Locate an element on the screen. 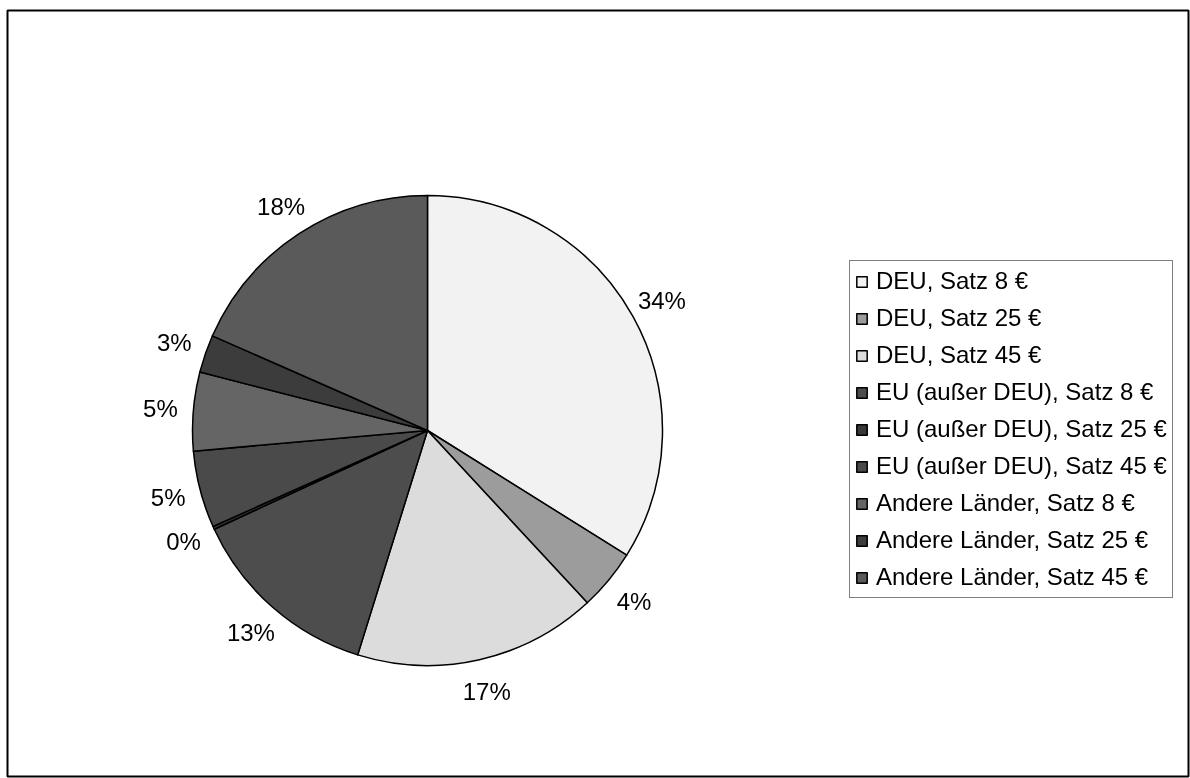  data-label: 13% is located at coordinates (250, 632).